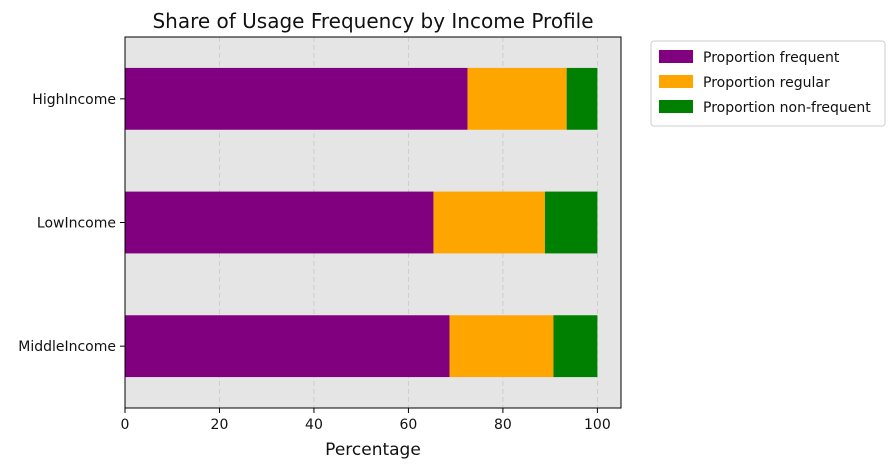 The width and height of the screenshot is (894, 470). I want to click on x-tick-label-5: 100, so click(597, 425).